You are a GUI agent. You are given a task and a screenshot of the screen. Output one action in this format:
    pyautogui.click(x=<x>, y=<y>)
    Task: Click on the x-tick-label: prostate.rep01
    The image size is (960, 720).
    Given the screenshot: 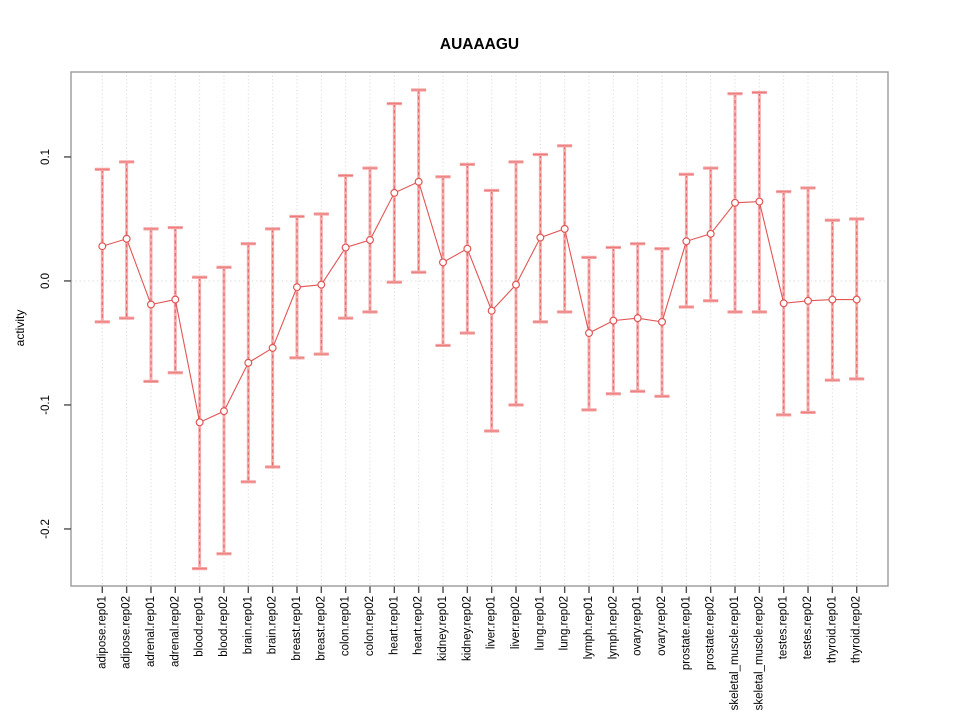 What is the action you would take?
    pyautogui.click(x=686, y=633)
    